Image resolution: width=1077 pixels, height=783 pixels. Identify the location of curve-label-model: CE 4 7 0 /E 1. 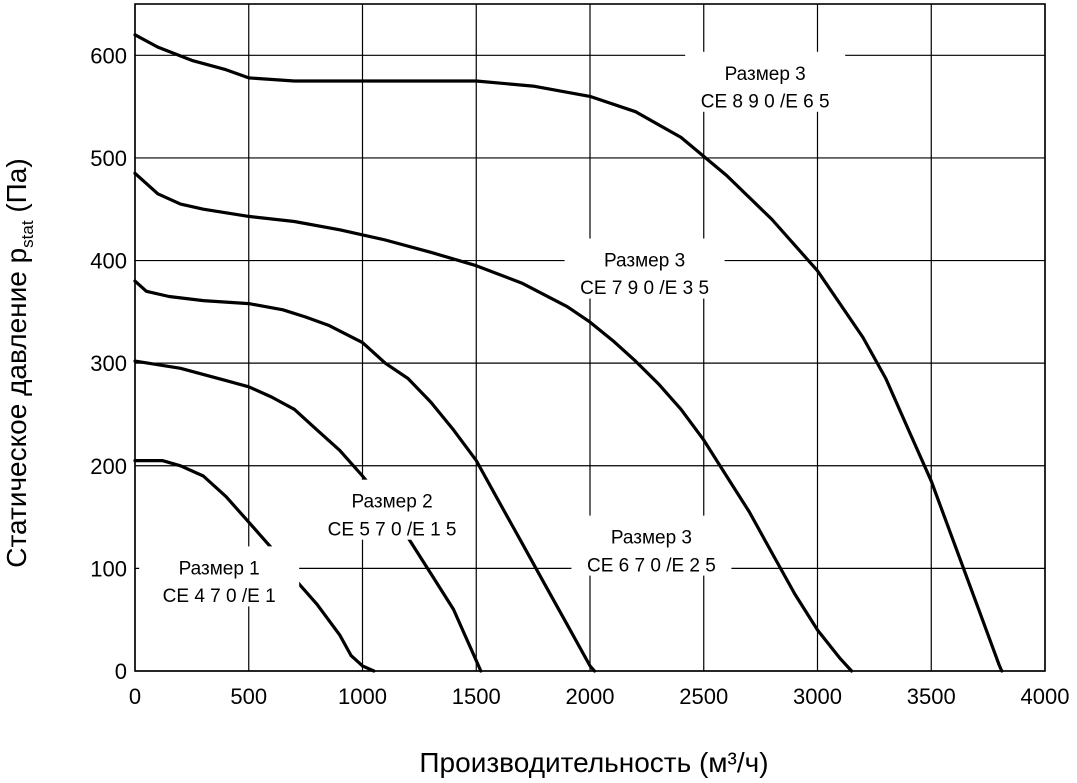
(219, 596).